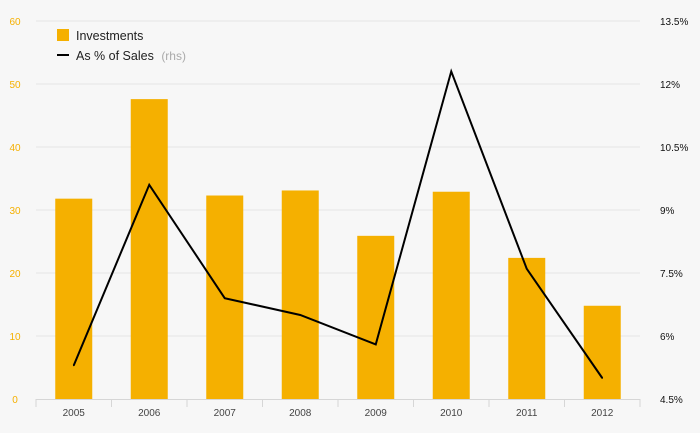 Image resolution: width=700 pixels, height=433 pixels. I want to click on right-tick-label: 7.5%, so click(671, 274).